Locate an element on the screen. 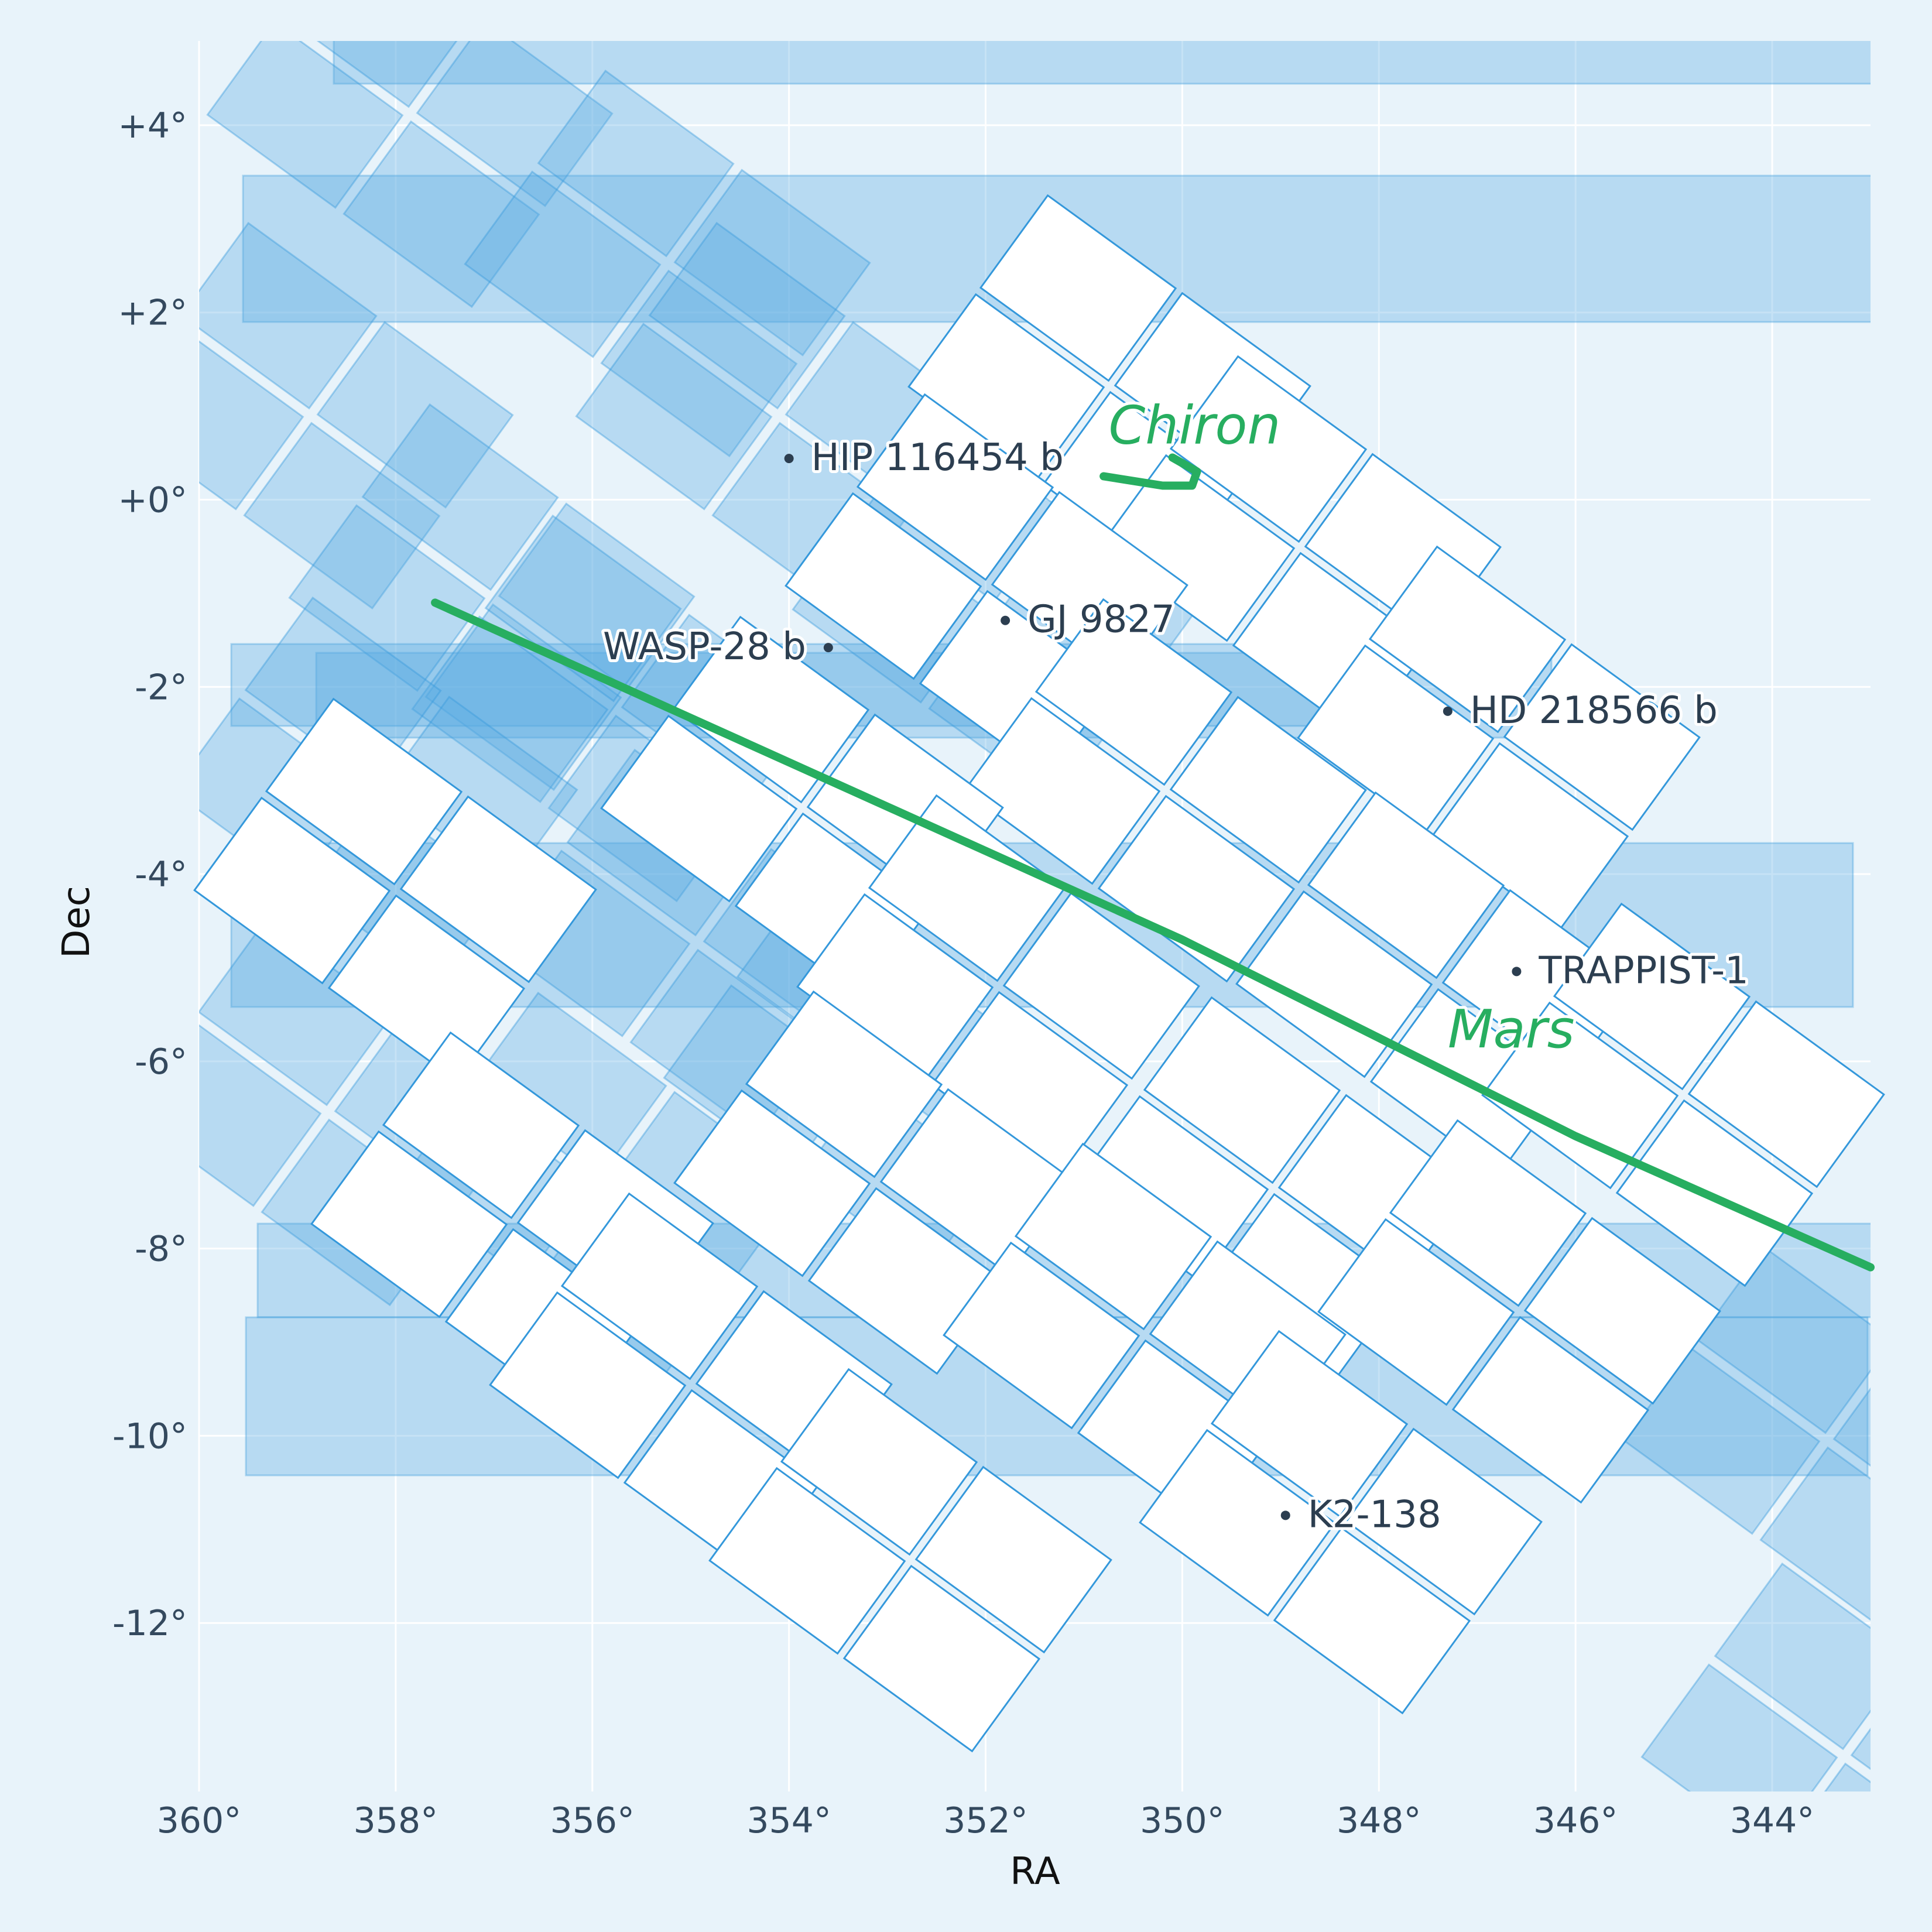 The width and height of the screenshot is (1932, 1932). track-label-mars: Mars is located at coordinates (1511, 1029).